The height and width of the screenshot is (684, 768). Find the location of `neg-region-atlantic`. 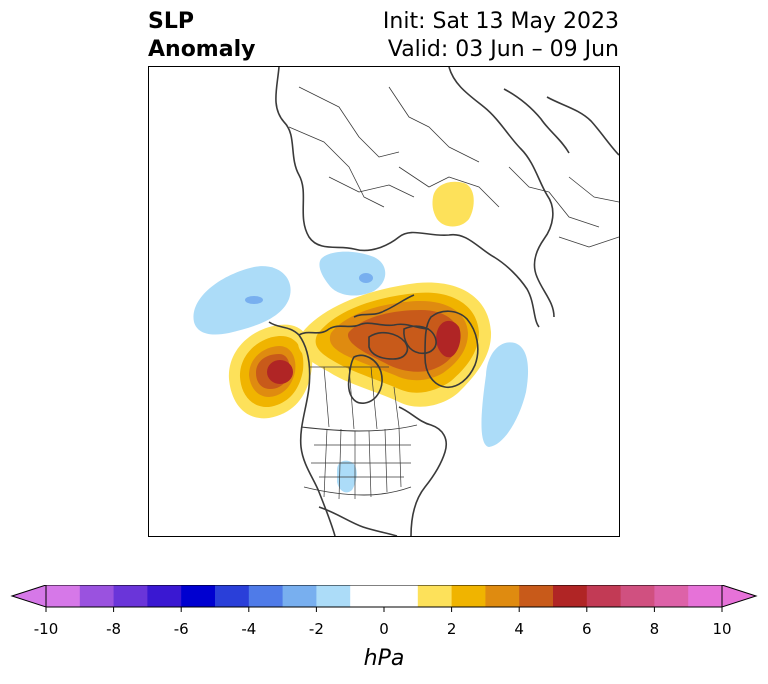

neg-region-atlantic is located at coordinates (505, 394).